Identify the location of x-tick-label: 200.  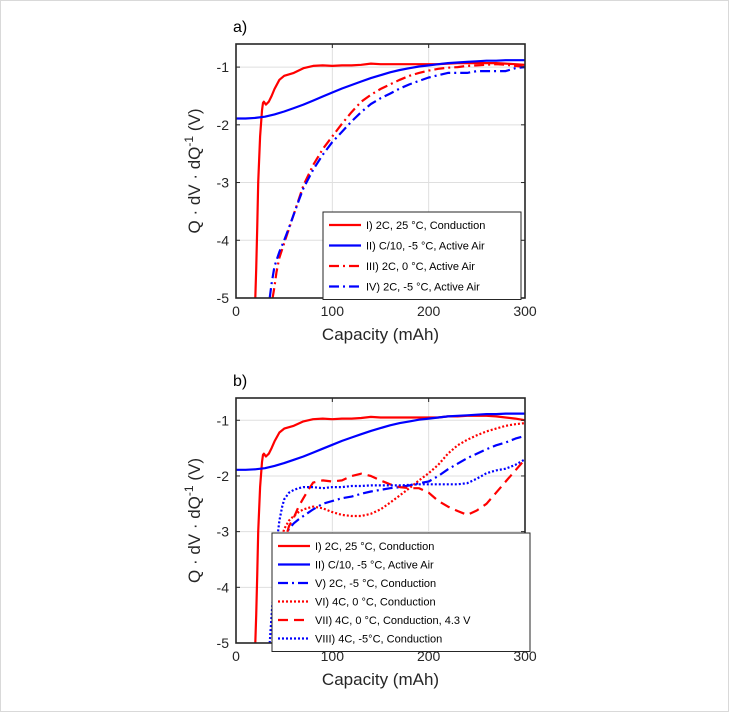
(429, 311).